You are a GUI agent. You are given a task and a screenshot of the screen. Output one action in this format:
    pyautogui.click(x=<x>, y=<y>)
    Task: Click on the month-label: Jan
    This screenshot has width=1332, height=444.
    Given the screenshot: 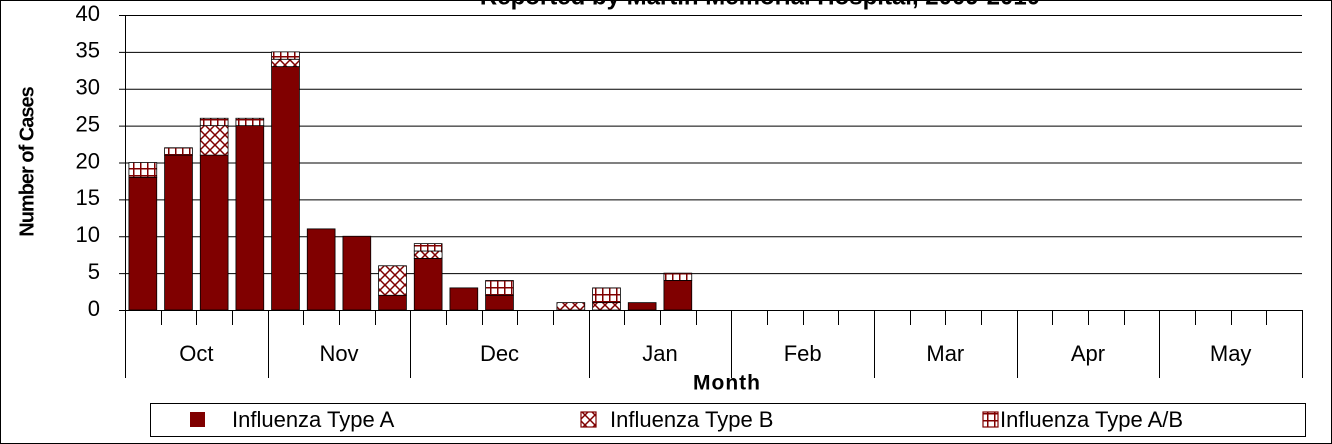 What is the action you would take?
    pyautogui.click(x=659, y=353)
    